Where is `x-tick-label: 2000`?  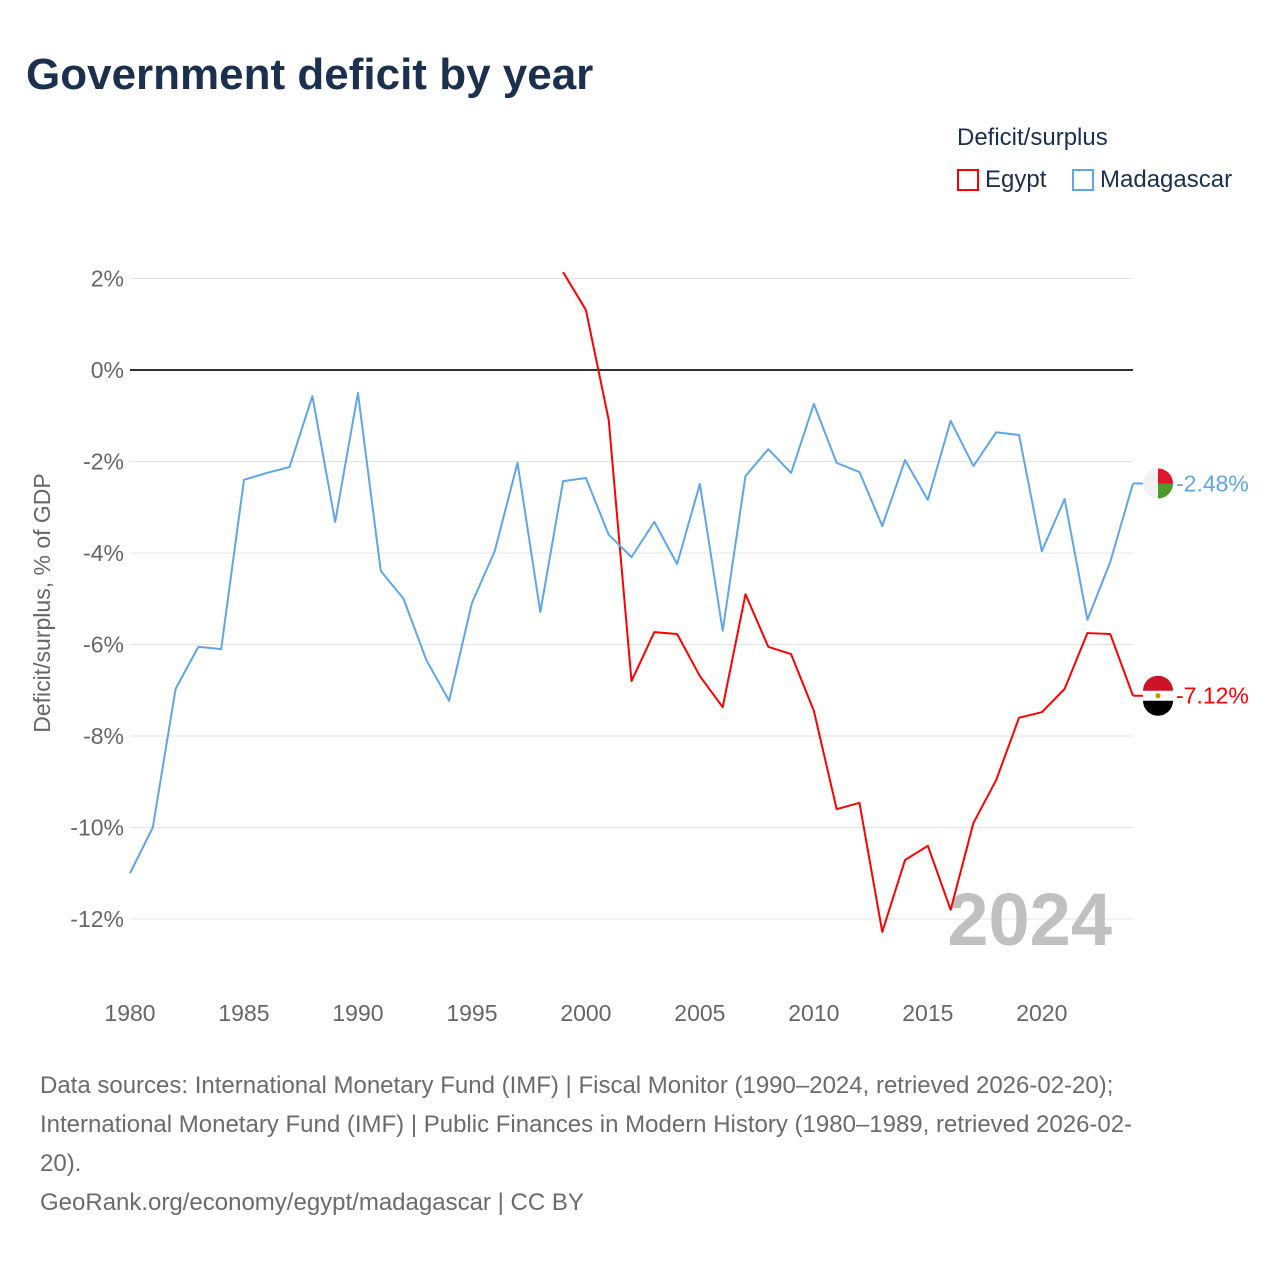
x-tick-label: 2000 is located at coordinates (585, 1013).